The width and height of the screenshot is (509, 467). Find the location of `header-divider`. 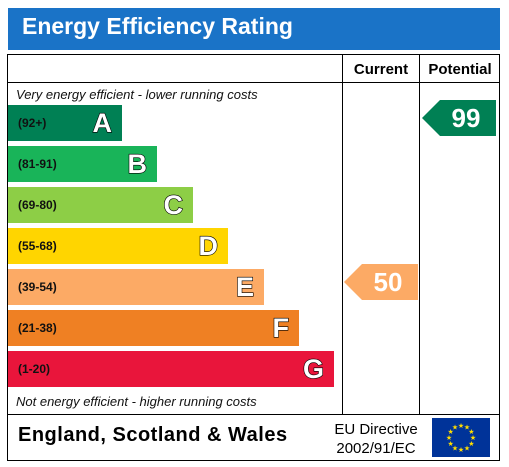

header-divider is located at coordinates (253, 82).